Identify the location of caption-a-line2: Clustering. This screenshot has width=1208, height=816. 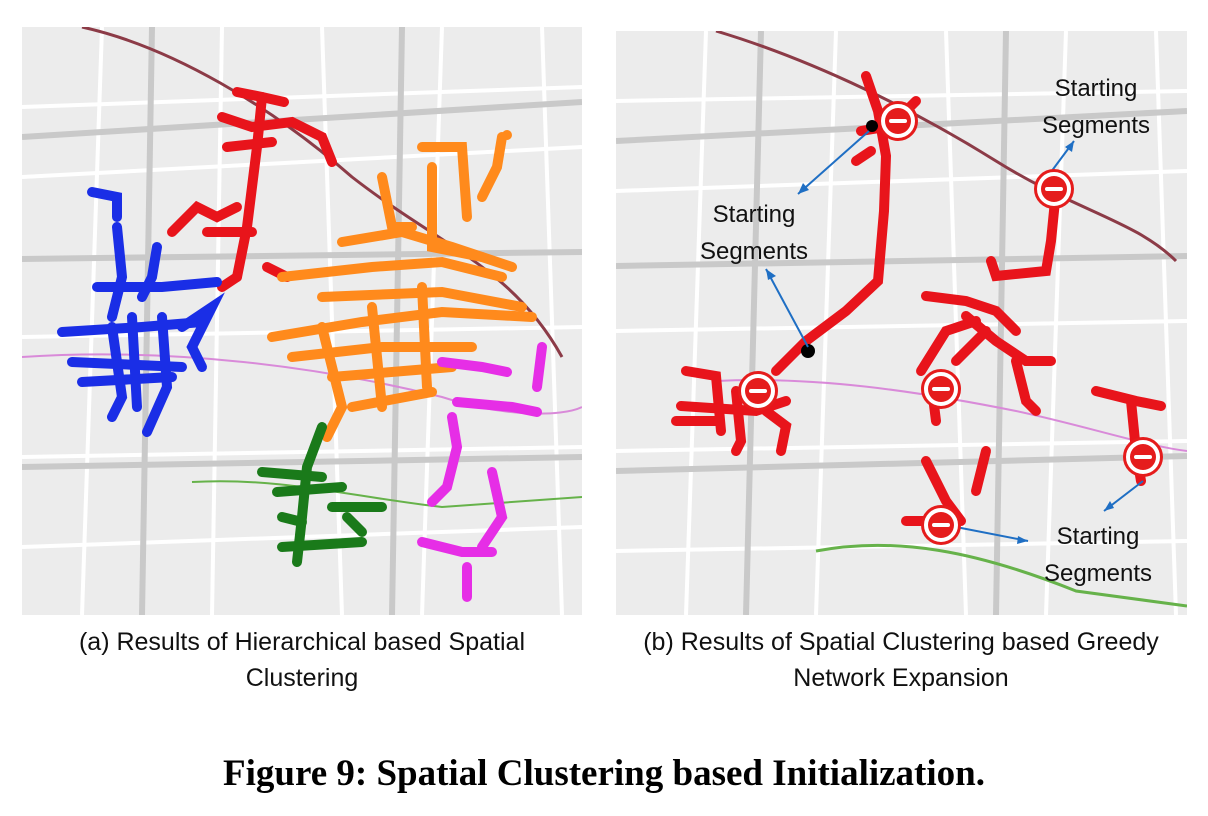
(302, 678).